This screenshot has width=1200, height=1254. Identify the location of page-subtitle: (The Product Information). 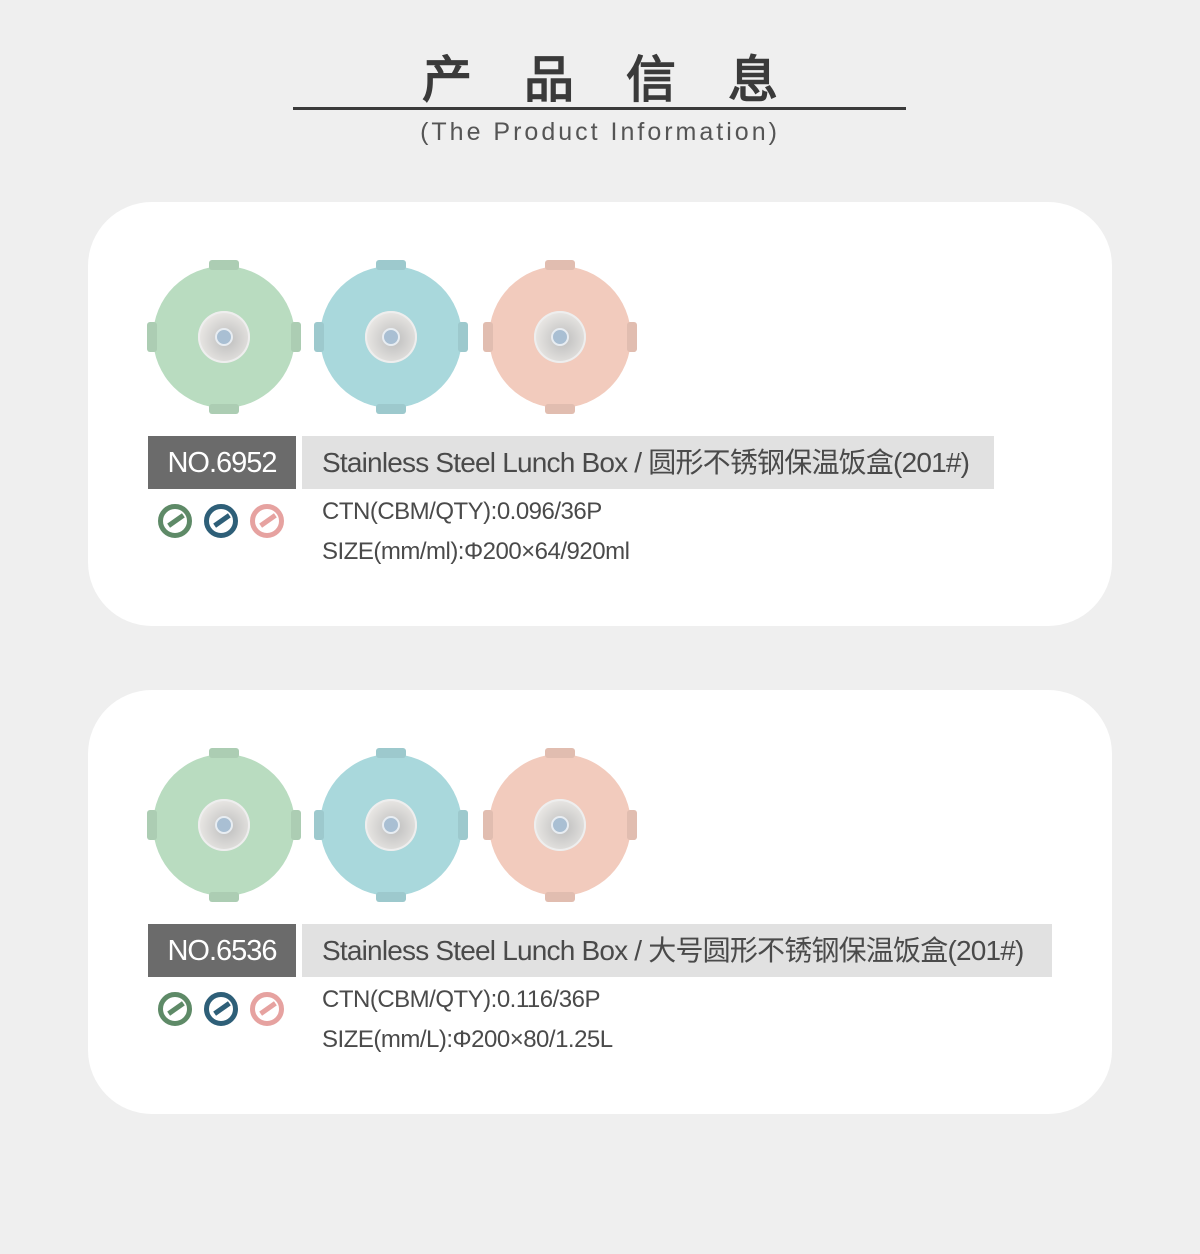
(600, 132).